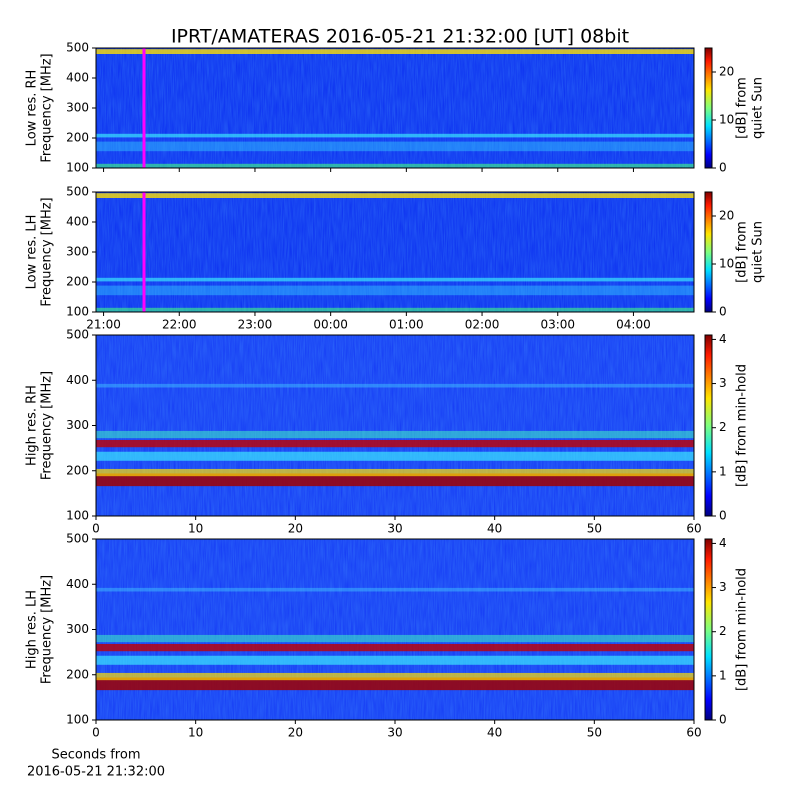  What do you see at coordinates (482, 325) in the screenshot?
I see `x-tick-label: 02:00` at bounding box center [482, 325].